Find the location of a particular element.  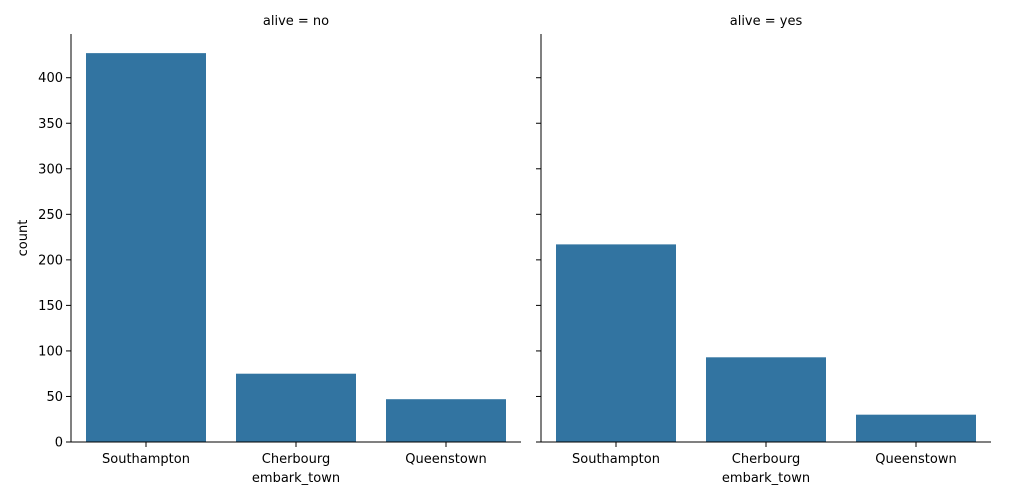

y-tick-label: 400 is located at coordinates (50, 78).